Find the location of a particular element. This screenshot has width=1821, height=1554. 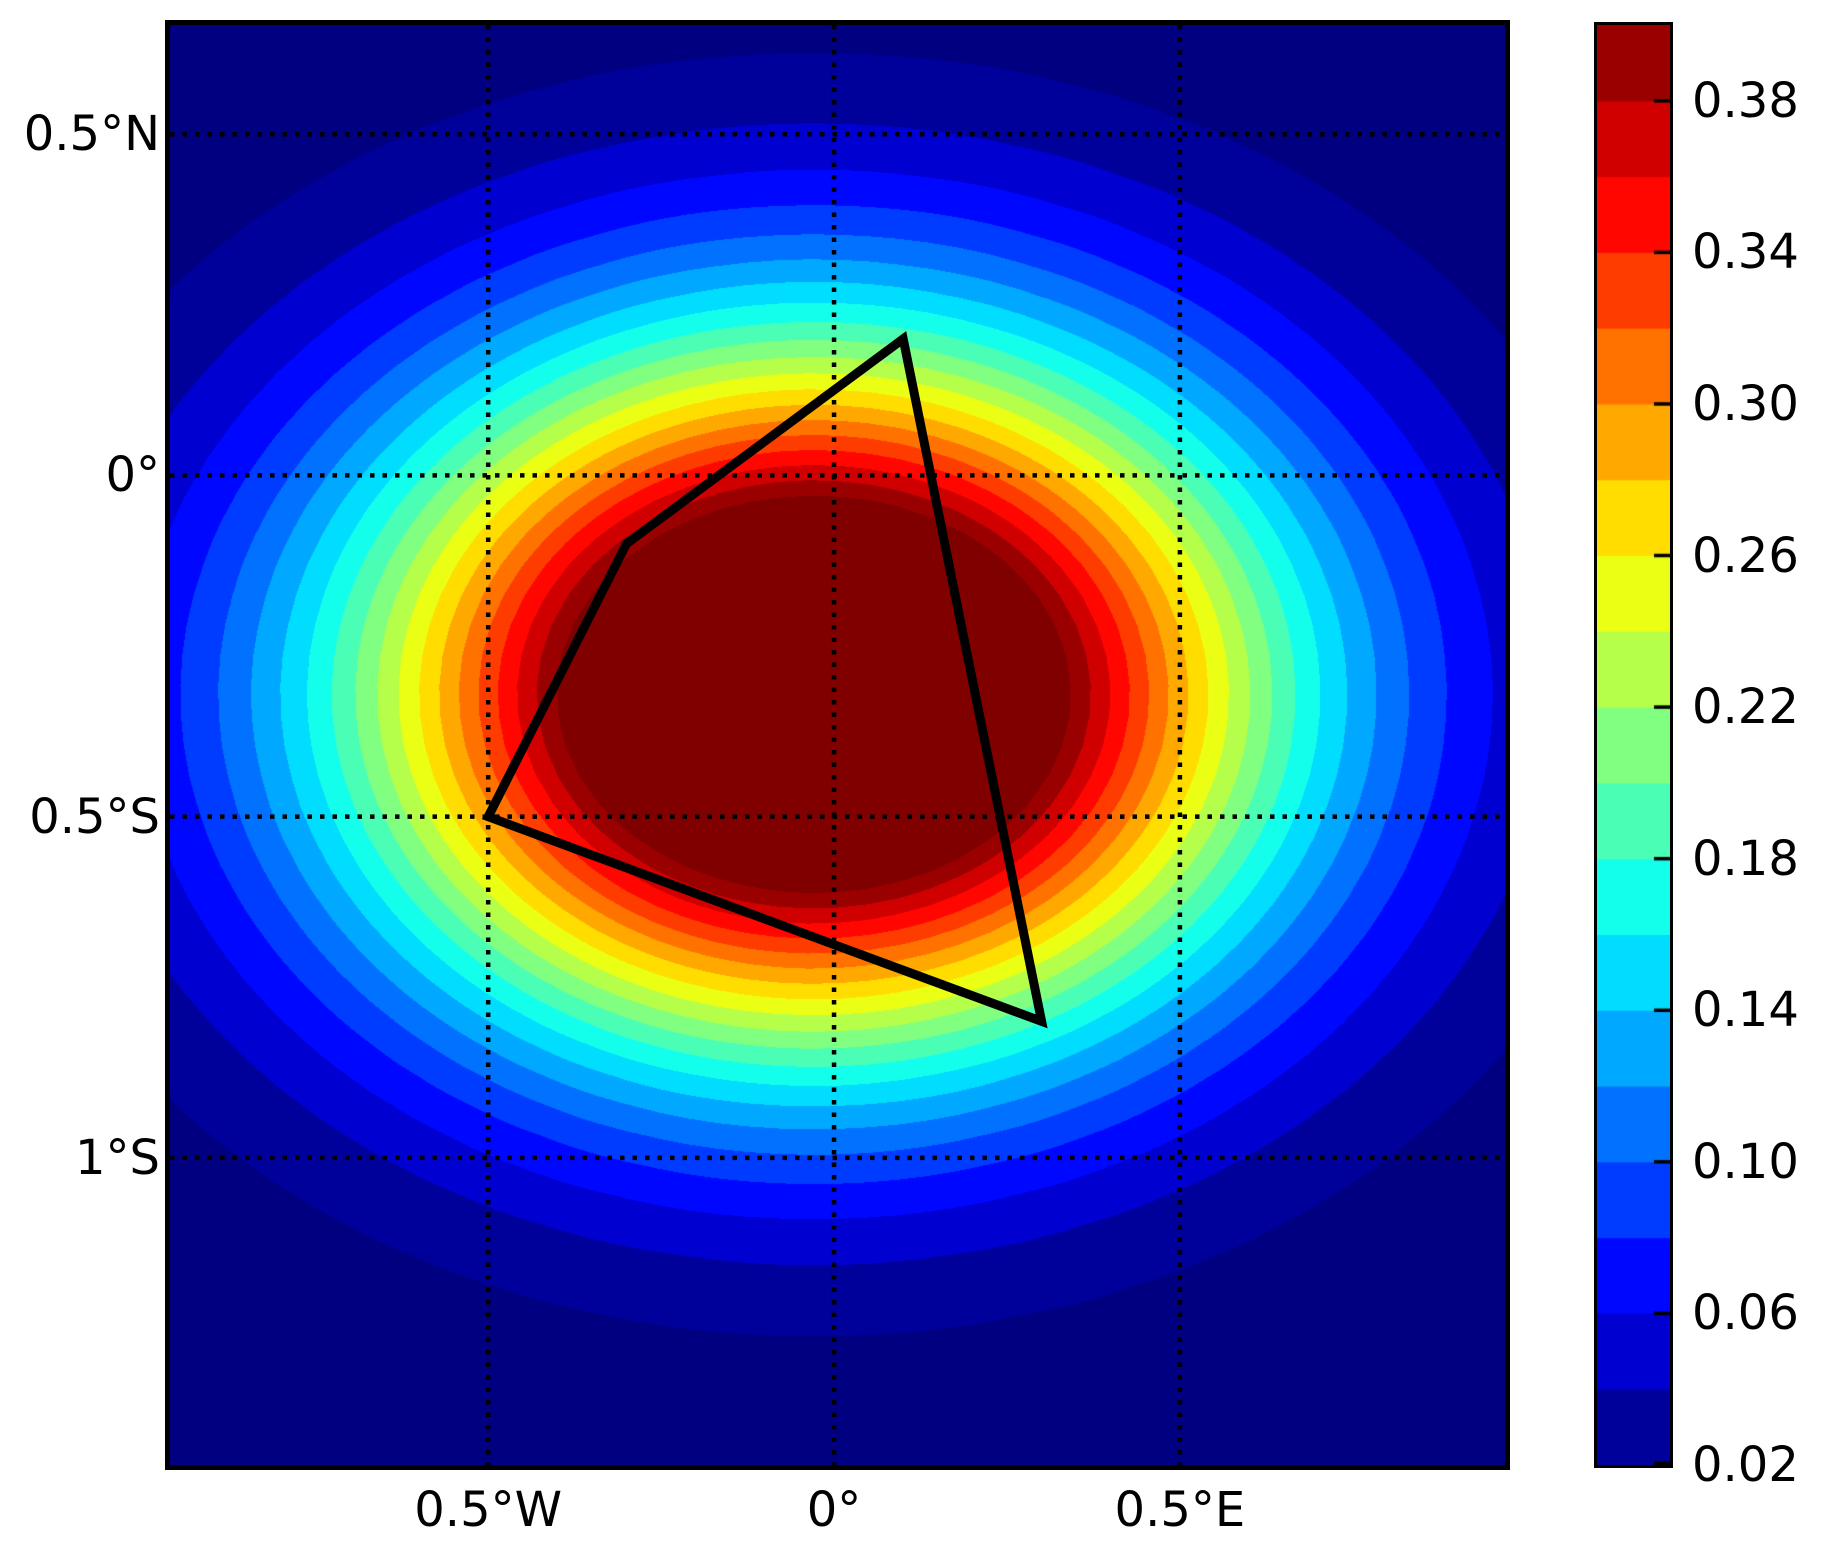

cb-tick-label-014: 0.14 is located at coordinates (1745, 1010).